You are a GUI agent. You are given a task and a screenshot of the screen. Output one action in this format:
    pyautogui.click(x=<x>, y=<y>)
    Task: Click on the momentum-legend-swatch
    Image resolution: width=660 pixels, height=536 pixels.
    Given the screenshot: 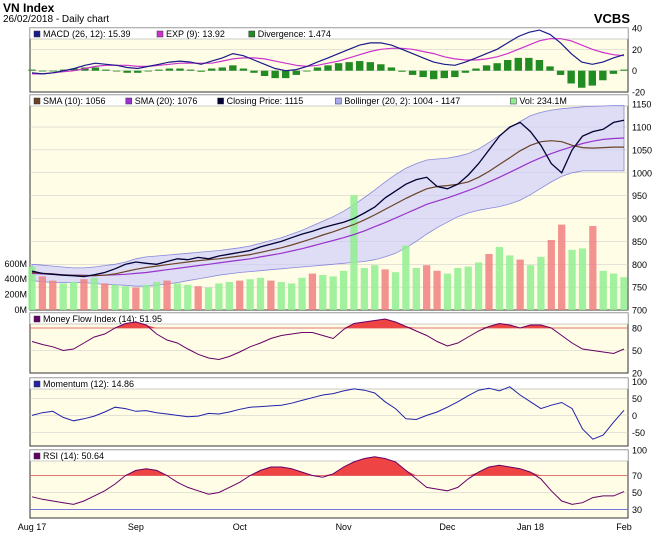 What is the action you would take?
    pyautogui.click(x=37, y=384)
    